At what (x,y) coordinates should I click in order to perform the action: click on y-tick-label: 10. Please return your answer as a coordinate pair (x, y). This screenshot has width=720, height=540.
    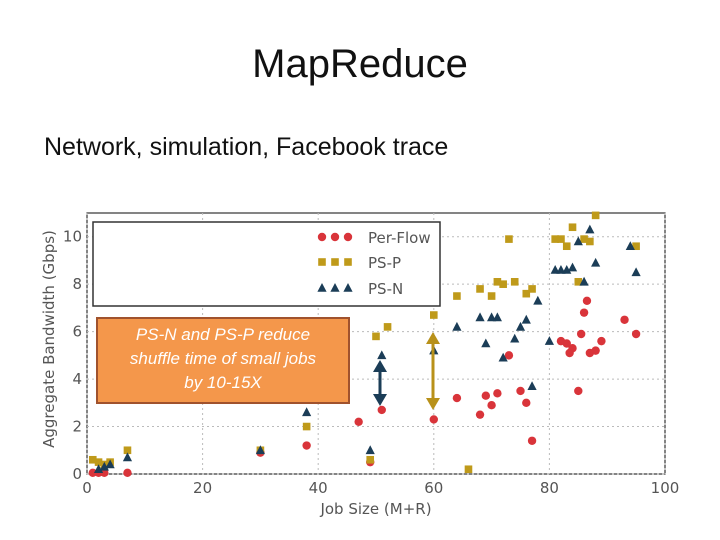
    Looking at the image, I should click on (72, 237).